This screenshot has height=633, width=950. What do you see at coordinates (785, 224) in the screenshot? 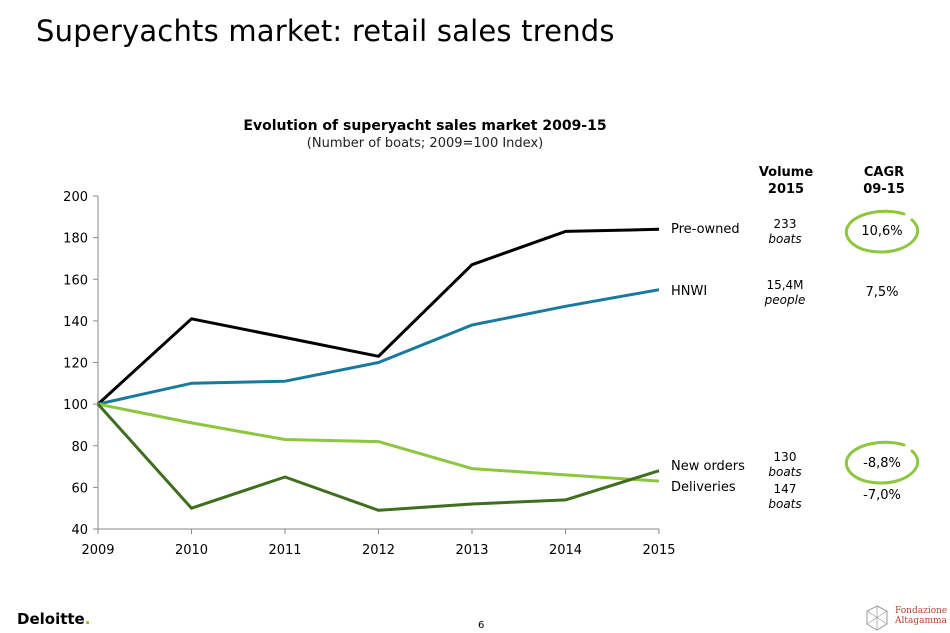
I see `volume-value: 233` at bounding box center [785, 224].